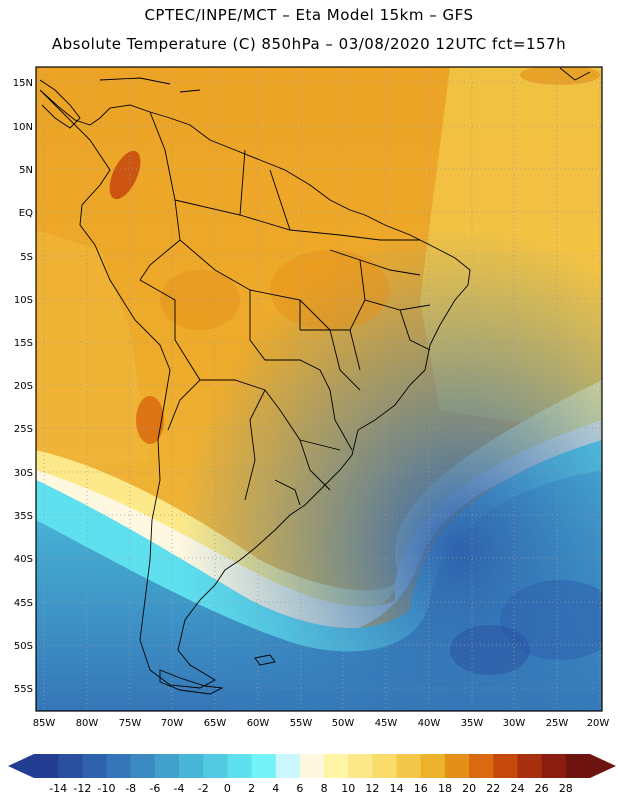  I want to click on map-title-line1: CPTEC/INPE/MCT – Eta Model 15km – GFS, so click(309, 15).